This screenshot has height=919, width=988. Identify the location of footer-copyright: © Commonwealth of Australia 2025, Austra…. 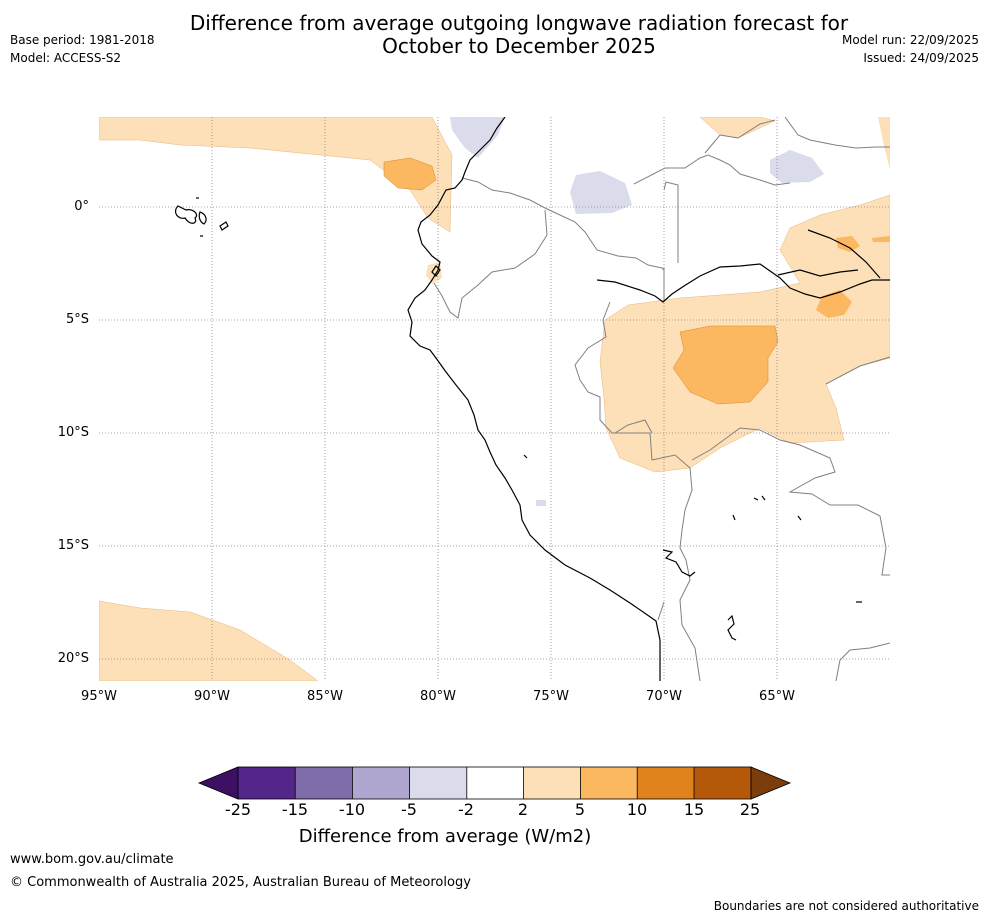
(240, 882).